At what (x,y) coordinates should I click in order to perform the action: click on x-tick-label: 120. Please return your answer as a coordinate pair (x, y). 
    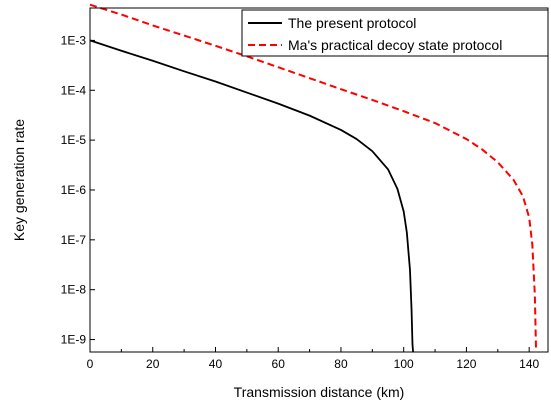
    Looking at the image, I should click on (466, 364).